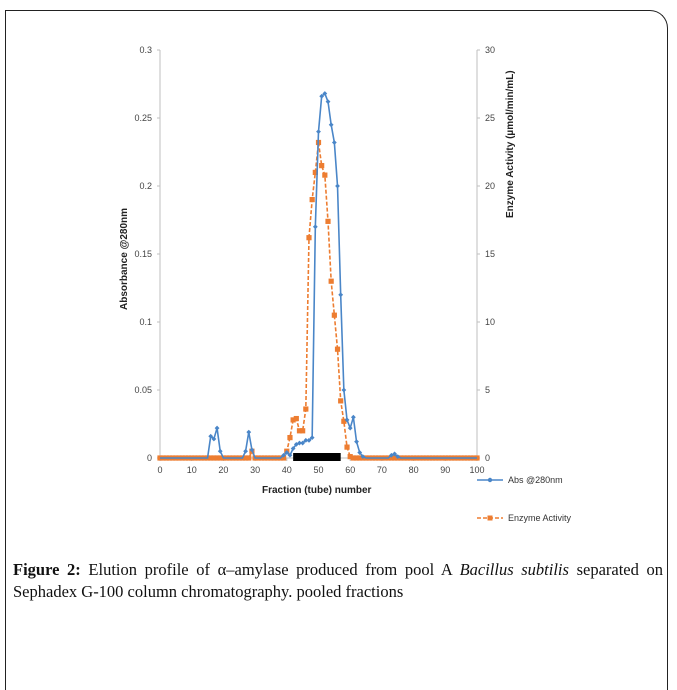  I want to click on x-tick-label: 70, so click(382, 470).